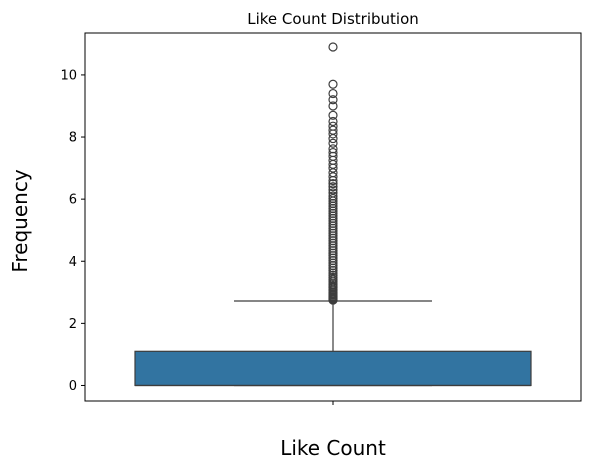 The image size is (591, 469). What do you see at coordinates (20, 220) in the screenshot?
I see `y-axis-label: Frequency` at bounding box center [20, 220].